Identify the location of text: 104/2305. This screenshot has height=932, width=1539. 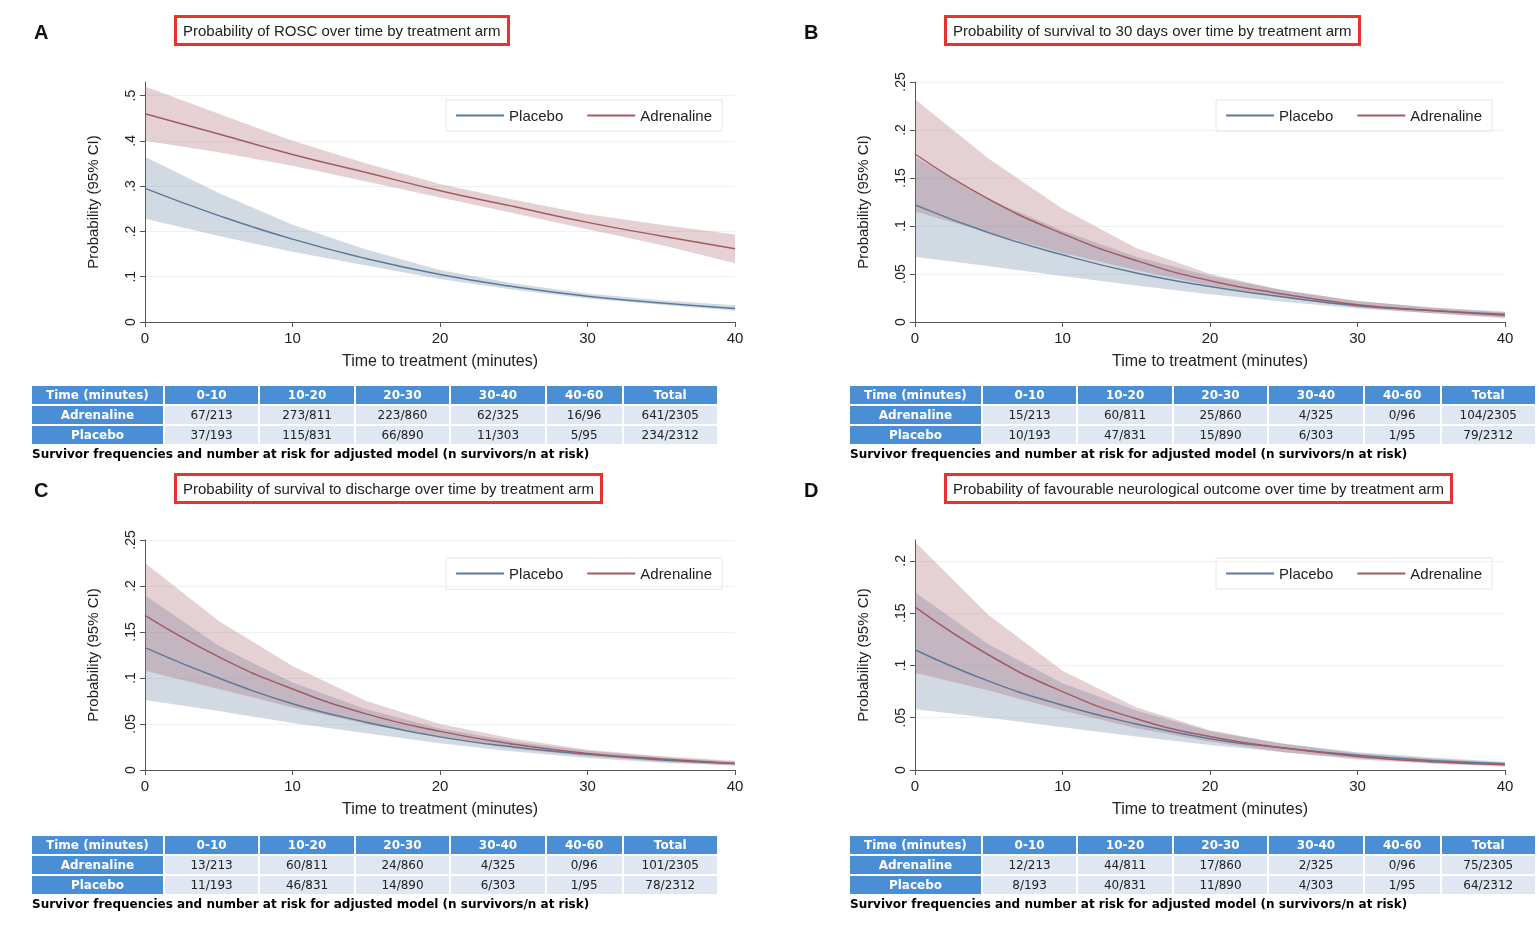
(1488, 415).